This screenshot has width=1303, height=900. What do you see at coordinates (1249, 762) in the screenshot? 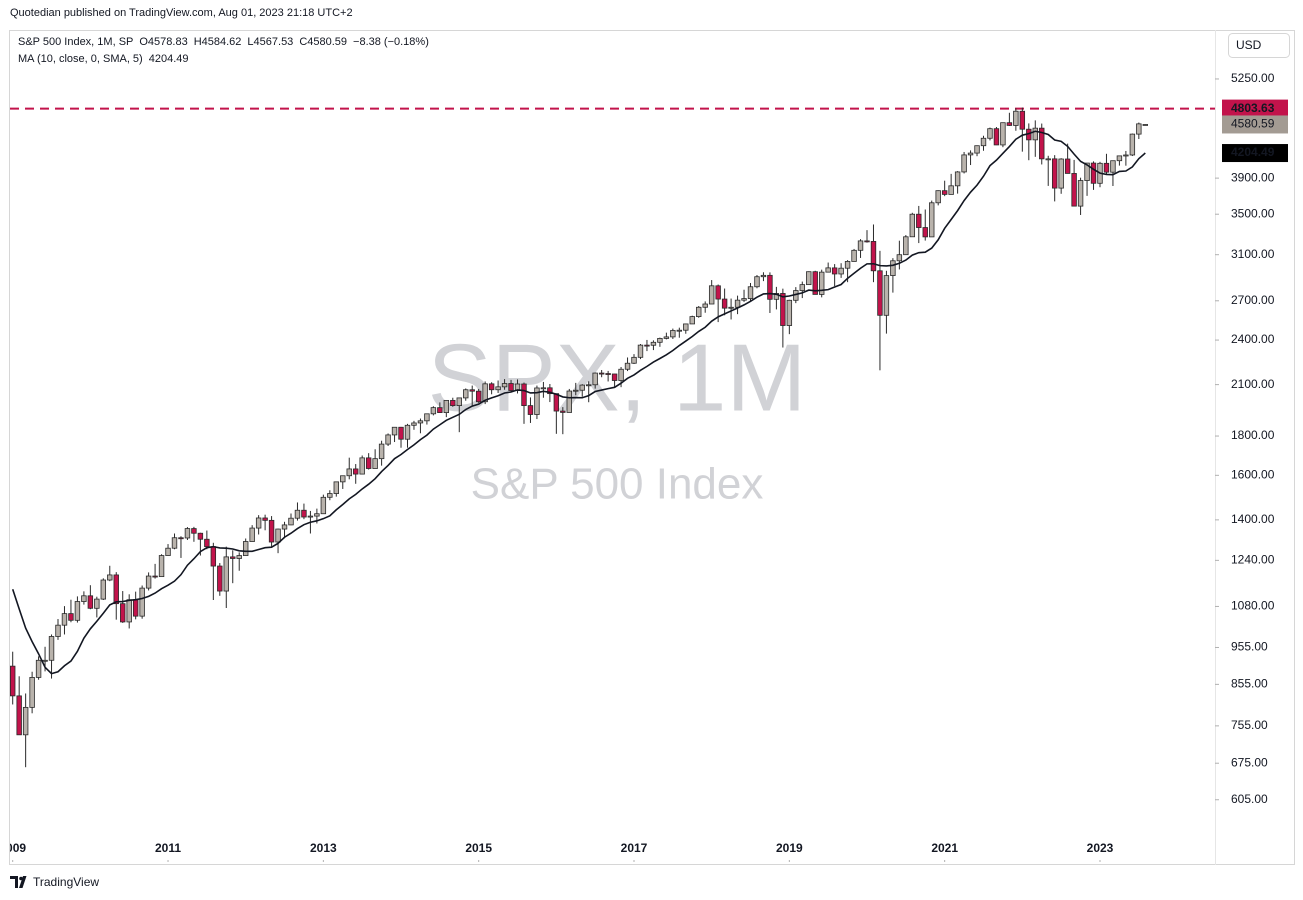
I see `y-tick-label: 675.00` at bounding box center [1249, 762].